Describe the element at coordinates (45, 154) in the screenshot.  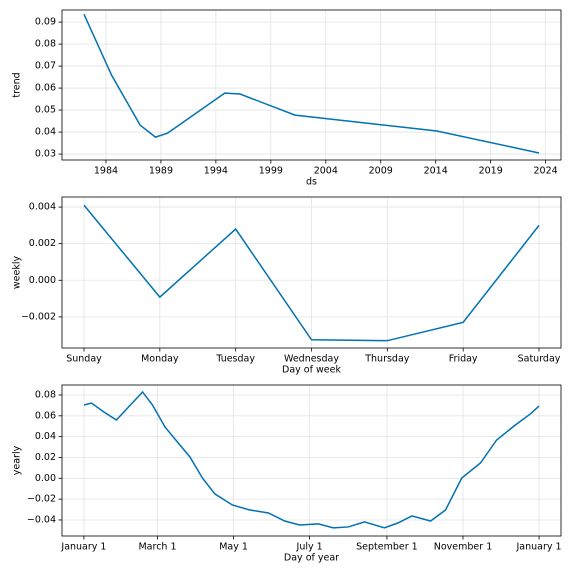
I see `y-tick-label: 0.03` at that location.